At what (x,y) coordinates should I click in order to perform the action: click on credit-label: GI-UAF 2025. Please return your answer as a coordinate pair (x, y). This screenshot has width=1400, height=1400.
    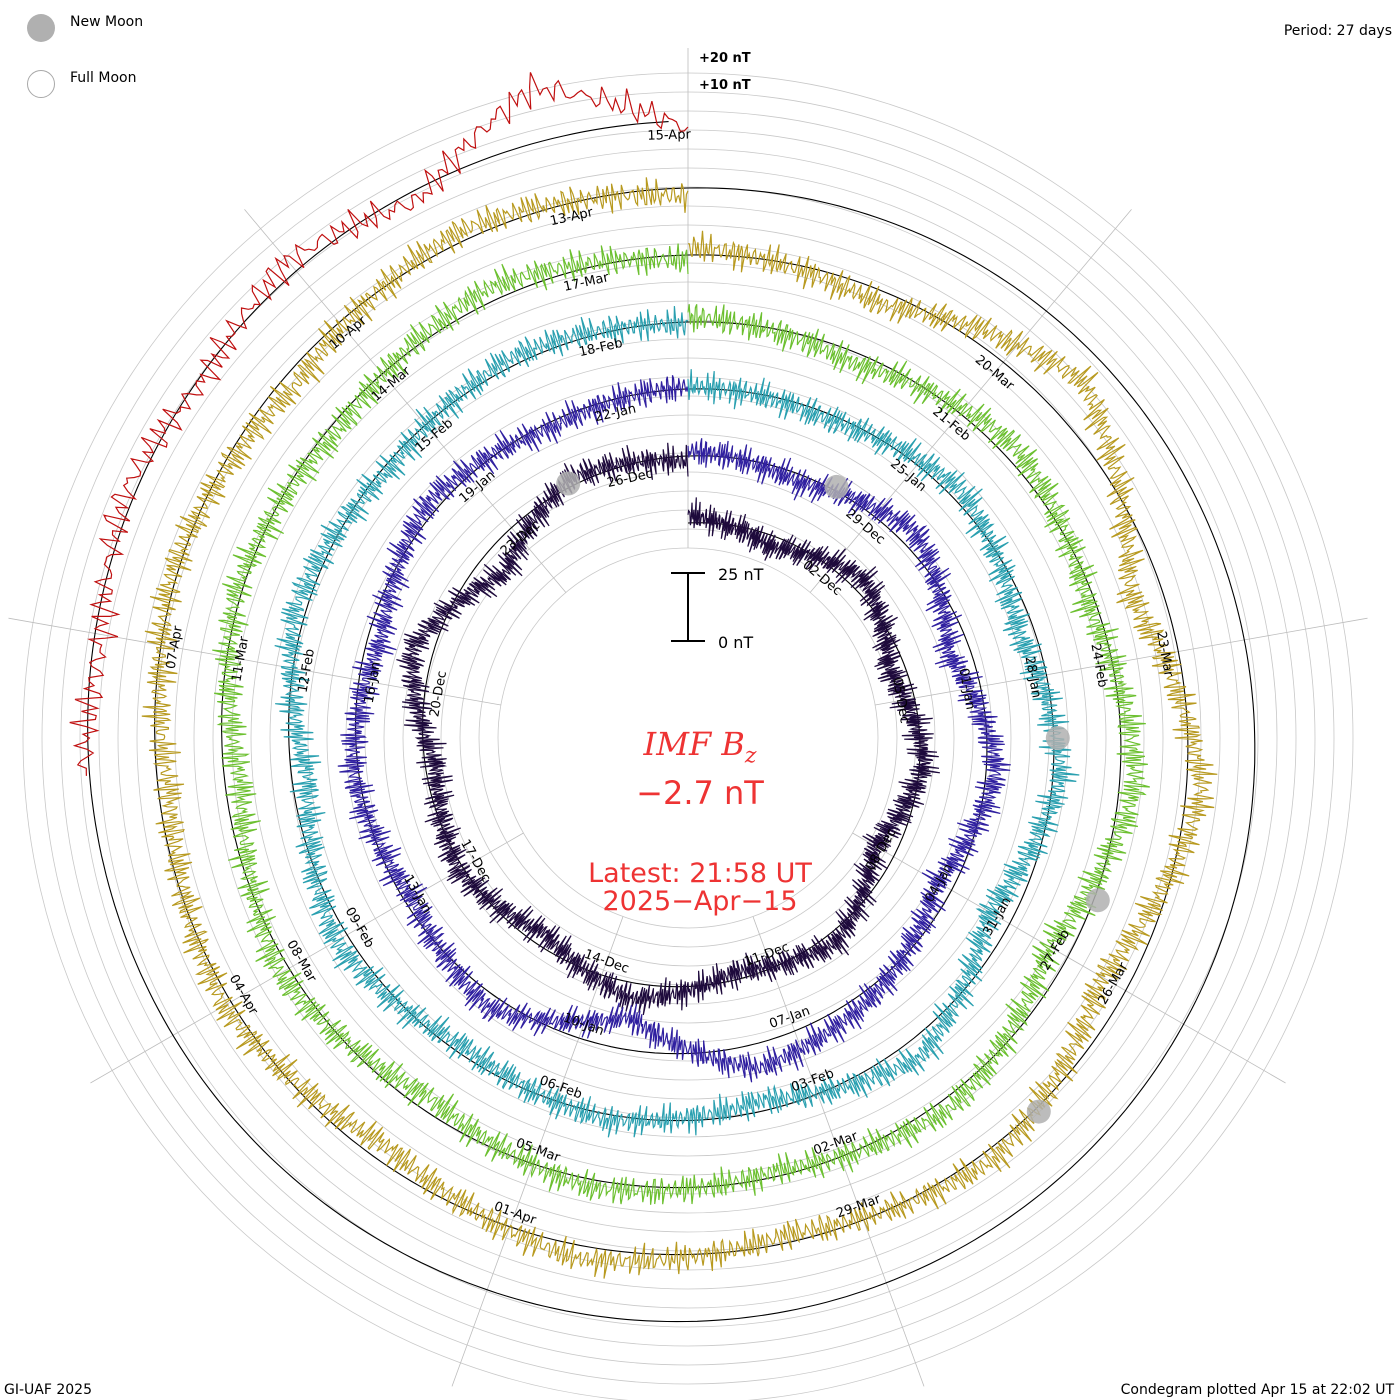
    Looking at the image, I should click on (48, 1390).